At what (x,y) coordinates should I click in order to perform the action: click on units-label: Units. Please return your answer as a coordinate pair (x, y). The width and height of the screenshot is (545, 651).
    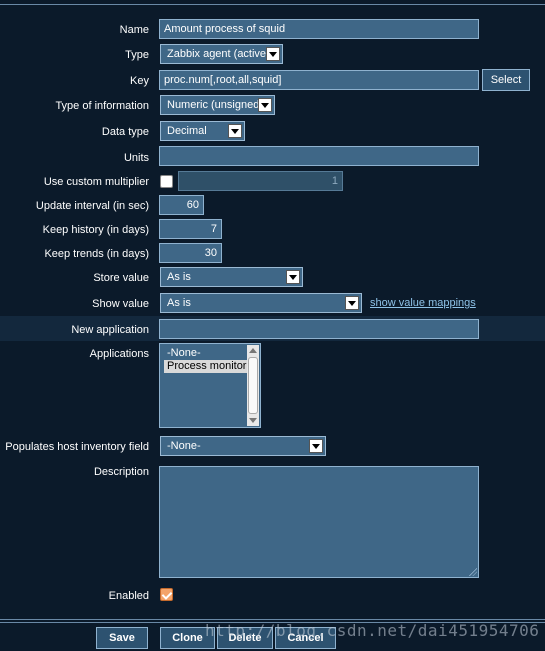
    Looking at the image, I should click on (136, 158).